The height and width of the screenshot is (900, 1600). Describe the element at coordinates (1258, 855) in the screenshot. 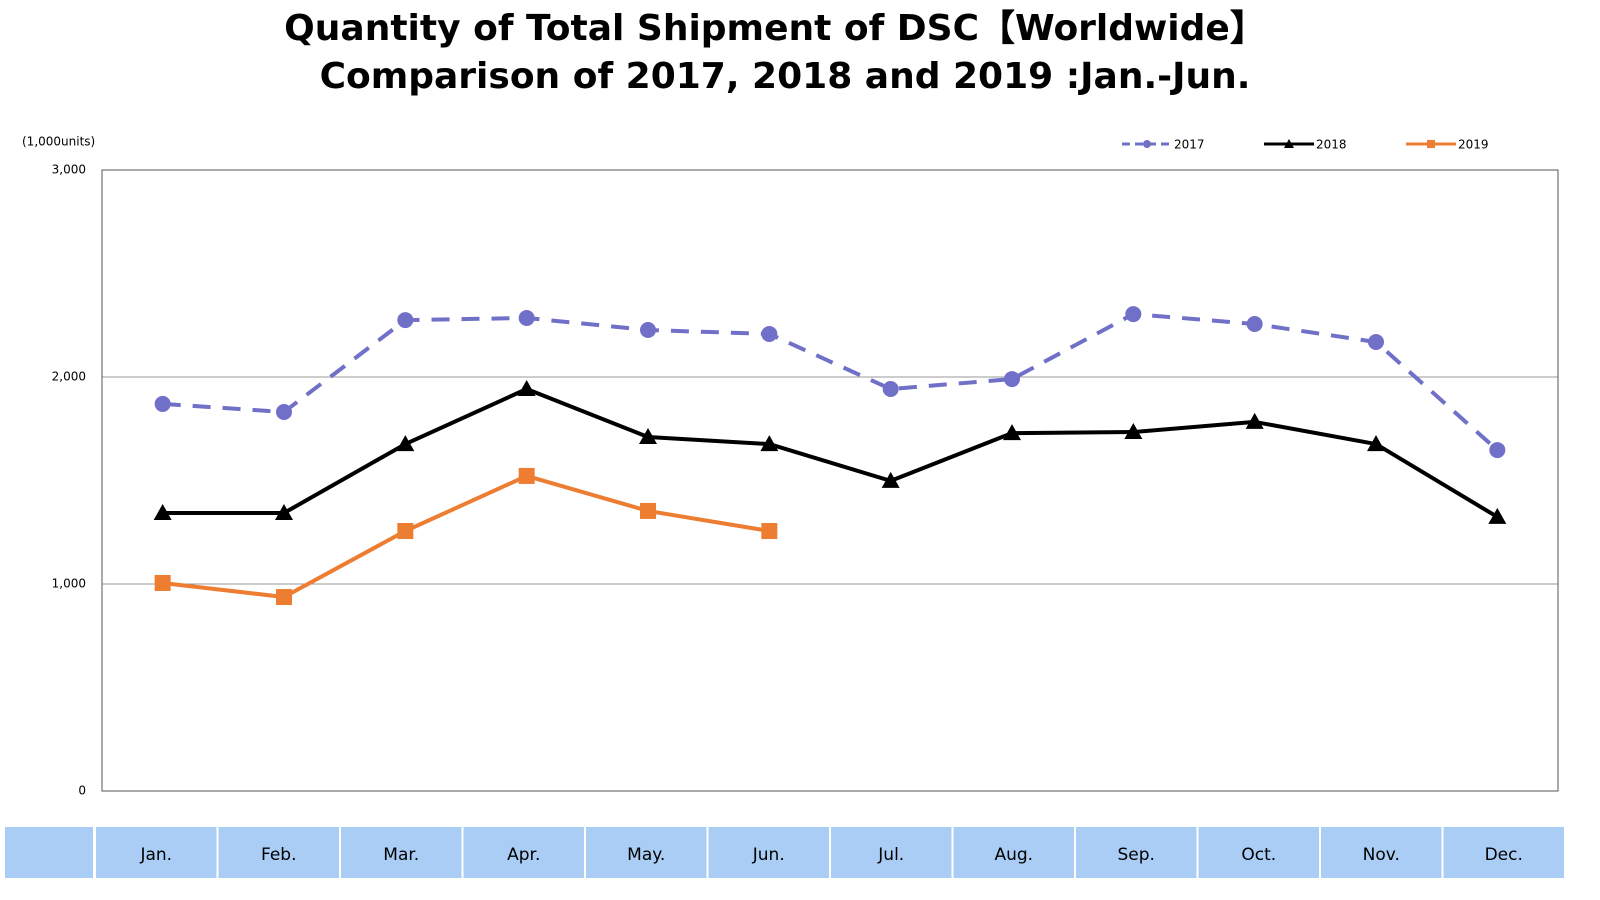

I see `x-tick-label: Oct.` at that location.